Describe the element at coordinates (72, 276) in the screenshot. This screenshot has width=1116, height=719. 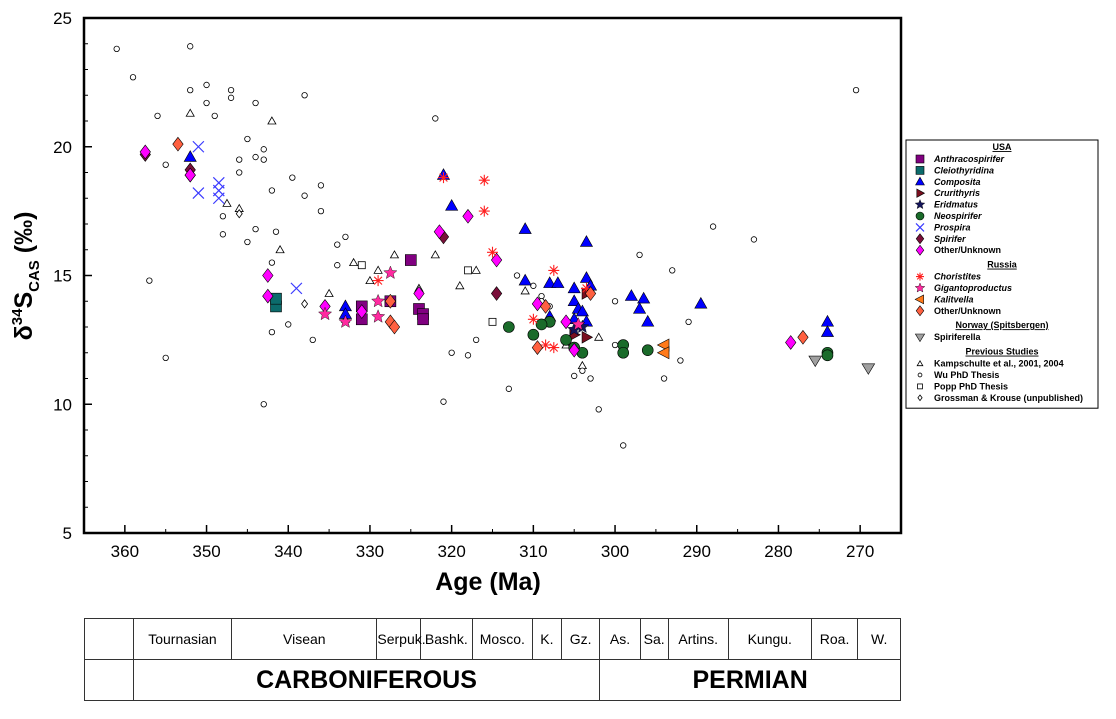
I see `y-axis: 5 10 15 20 25` at that location.